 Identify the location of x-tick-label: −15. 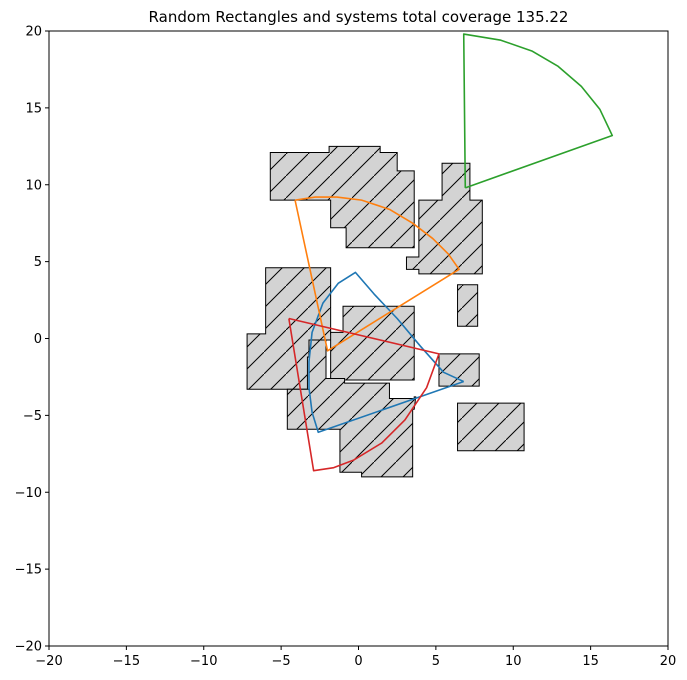
(126, 661).